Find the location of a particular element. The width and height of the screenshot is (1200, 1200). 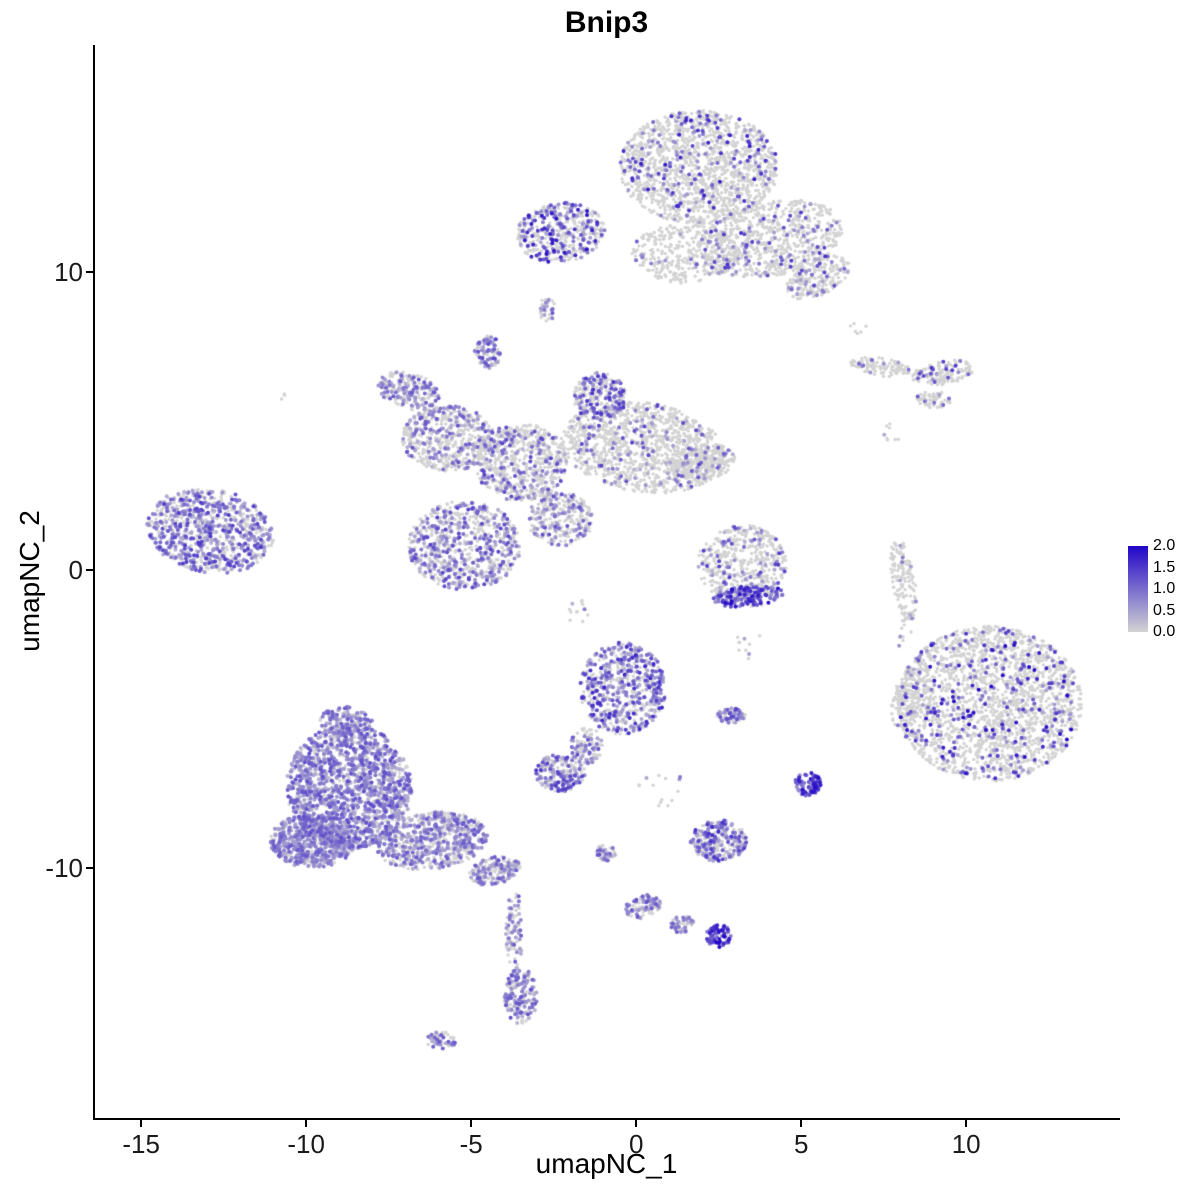

legend-tick-label: 2.0 is located at coordinates (1164, 545).